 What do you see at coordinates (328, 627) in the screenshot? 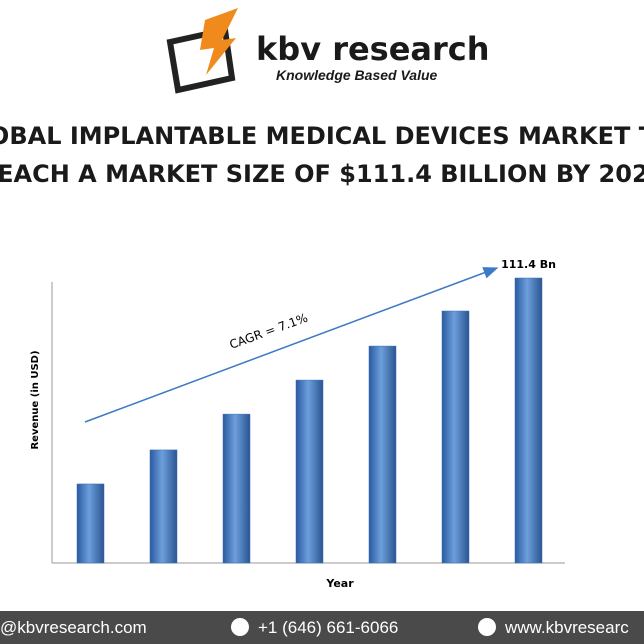
I see `footer-phone: +1 (646) 661-6066` at bounding box center [328, 627].